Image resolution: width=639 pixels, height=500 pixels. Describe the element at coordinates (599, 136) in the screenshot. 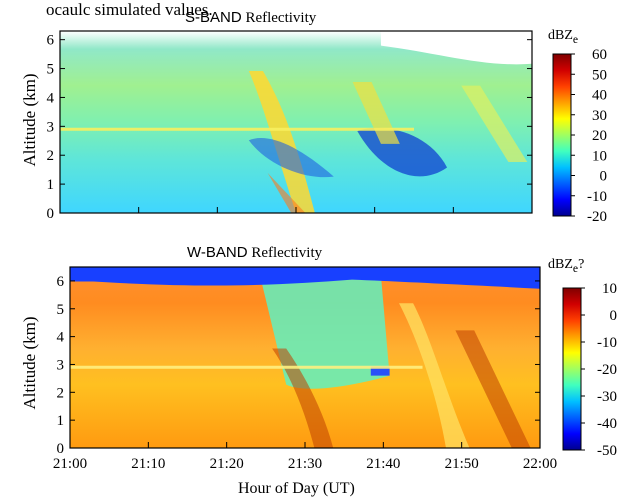

I see `colorbar-tick-label: 20` at that location.